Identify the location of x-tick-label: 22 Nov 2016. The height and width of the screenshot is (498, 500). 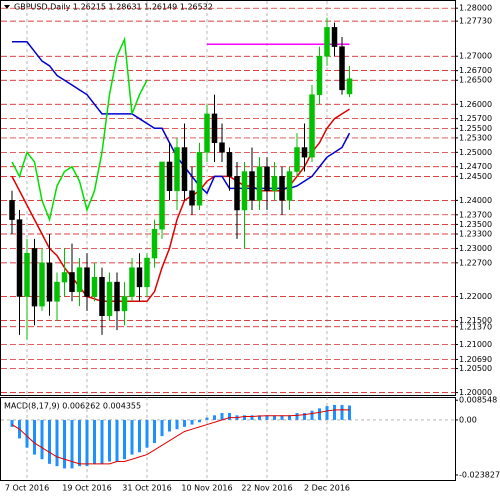
(266, 488).